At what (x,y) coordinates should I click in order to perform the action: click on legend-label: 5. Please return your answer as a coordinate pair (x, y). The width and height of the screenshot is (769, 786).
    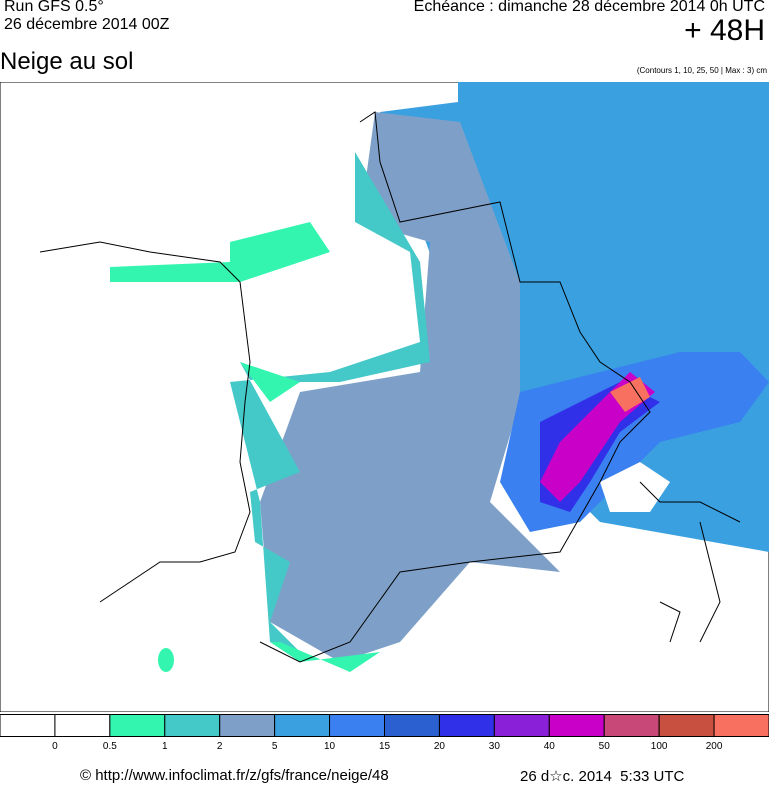
    Looking at the image, I should click on (275, 746).